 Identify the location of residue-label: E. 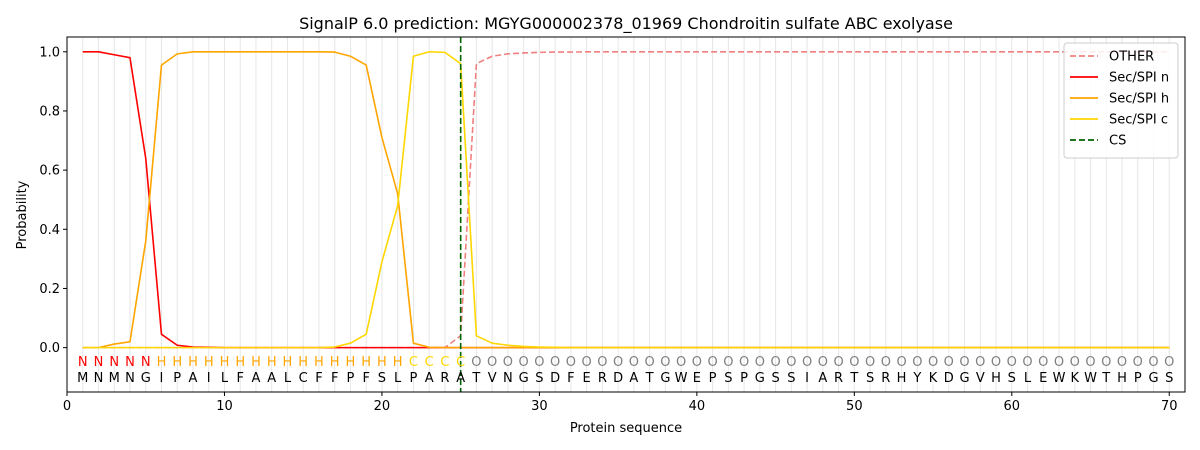
(697, 378).